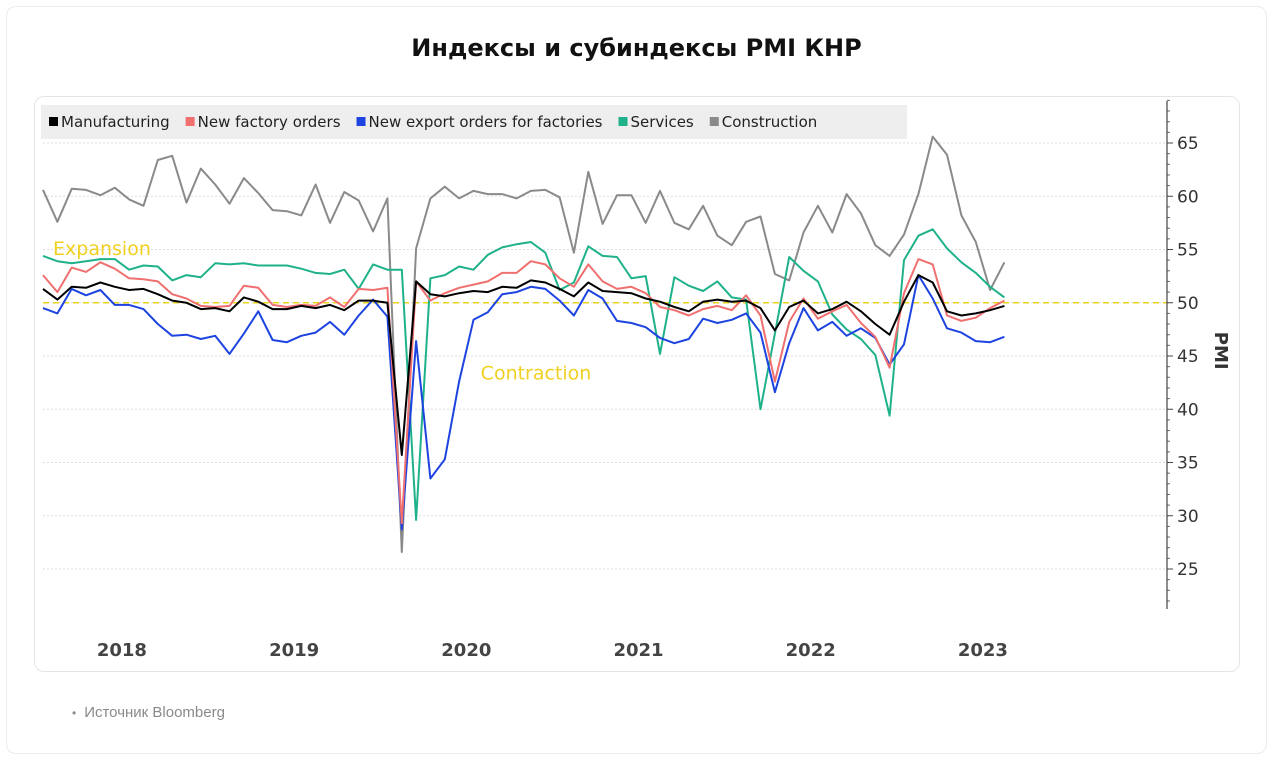  I want to click on source-note: • Источник Bloomberg, so click(148, 712).